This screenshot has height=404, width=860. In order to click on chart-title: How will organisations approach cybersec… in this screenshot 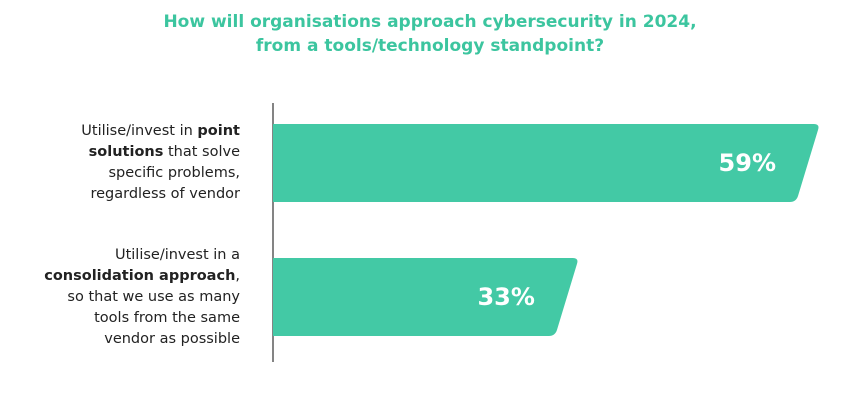, I will do `click(430, 34)`.